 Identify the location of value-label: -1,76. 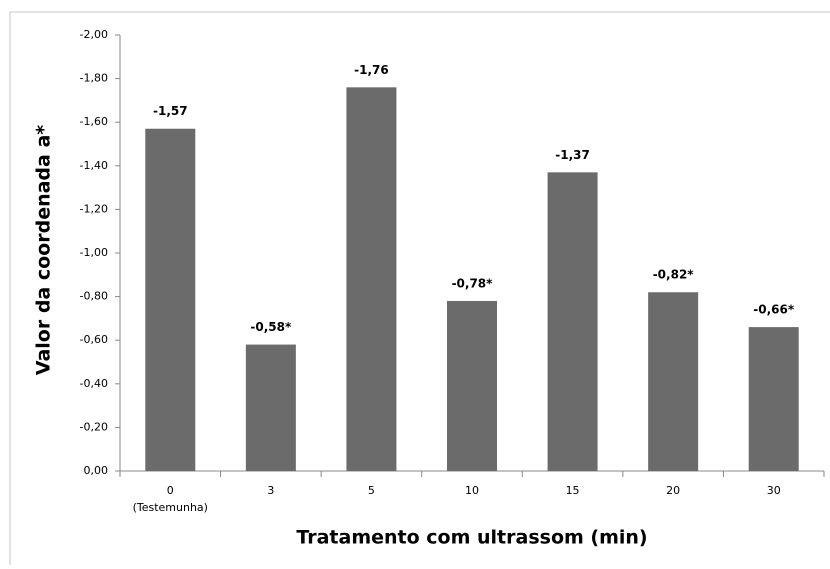
(371, 70).